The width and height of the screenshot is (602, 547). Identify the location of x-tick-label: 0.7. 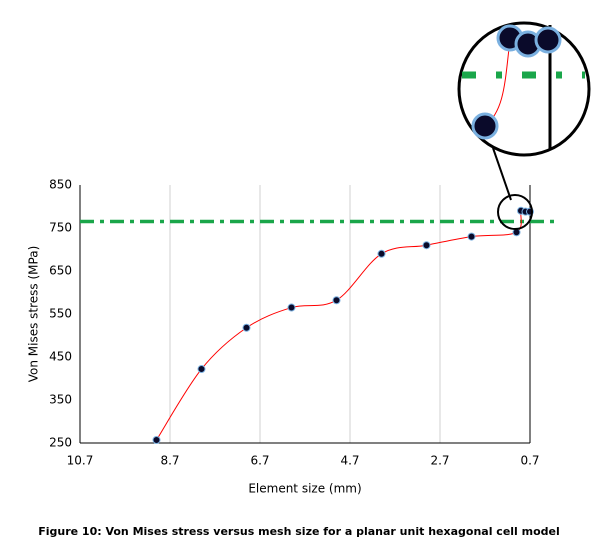
(529, 461).